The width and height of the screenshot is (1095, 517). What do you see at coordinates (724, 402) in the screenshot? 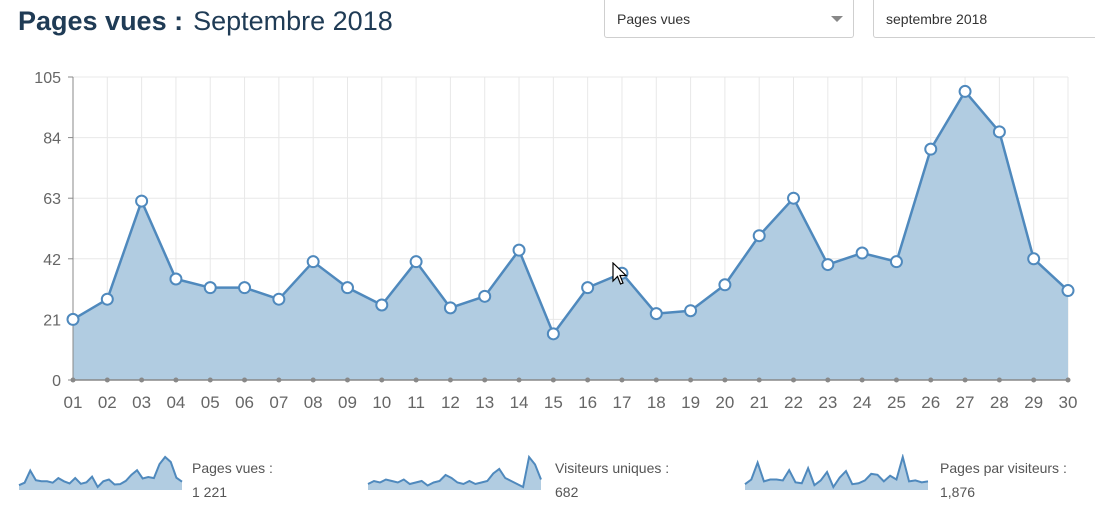
I see `x-tick-label: 20` at bounding box center [724, 402].